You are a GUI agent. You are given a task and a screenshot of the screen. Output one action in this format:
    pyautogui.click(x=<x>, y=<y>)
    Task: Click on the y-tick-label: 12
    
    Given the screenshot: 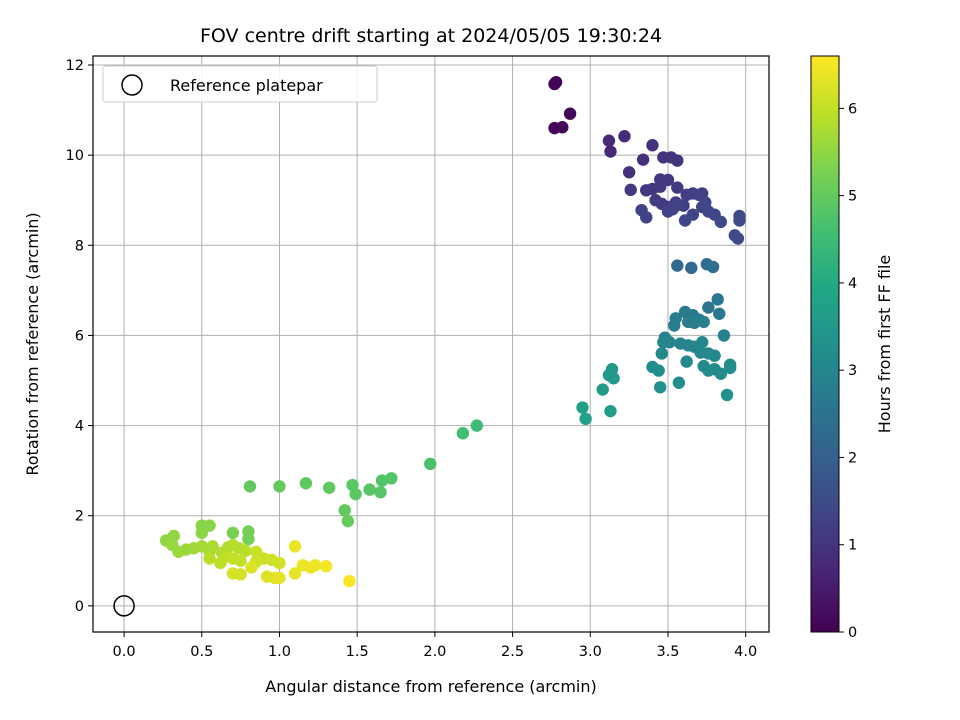 What is the action you would take?
    pyautogui.click(x=75, y=66)
    